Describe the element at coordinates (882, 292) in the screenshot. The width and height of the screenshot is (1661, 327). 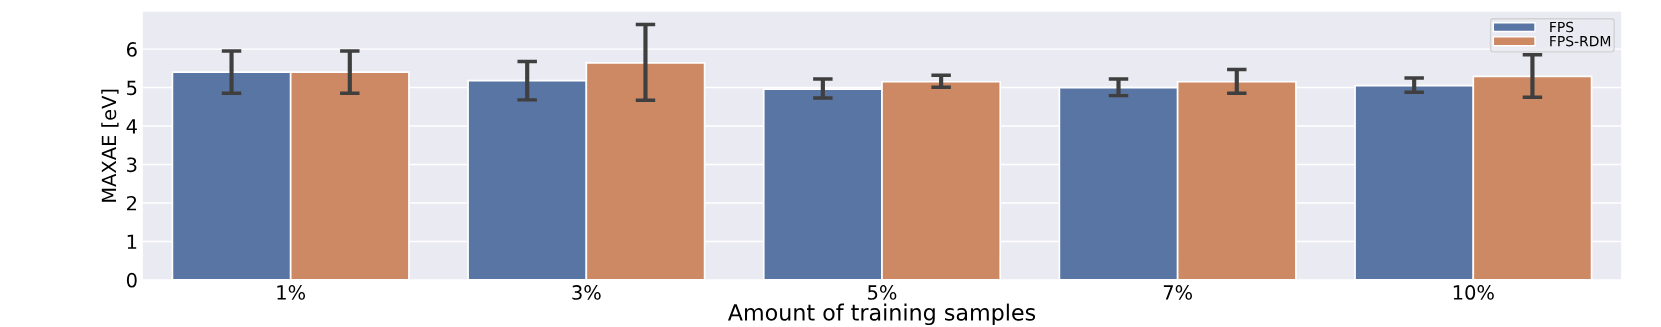
I see `x-tick-label: 5%` at that location.